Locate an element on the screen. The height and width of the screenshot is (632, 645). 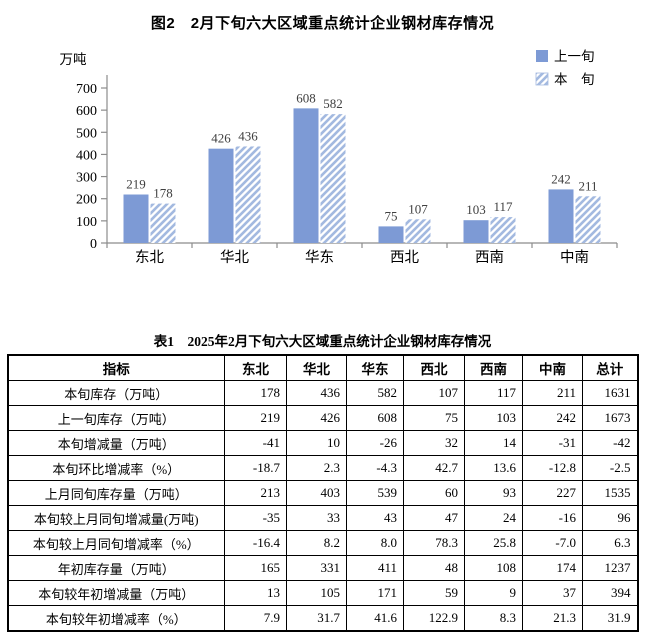
value-cell: 227 is located at coordinates (552, 493).